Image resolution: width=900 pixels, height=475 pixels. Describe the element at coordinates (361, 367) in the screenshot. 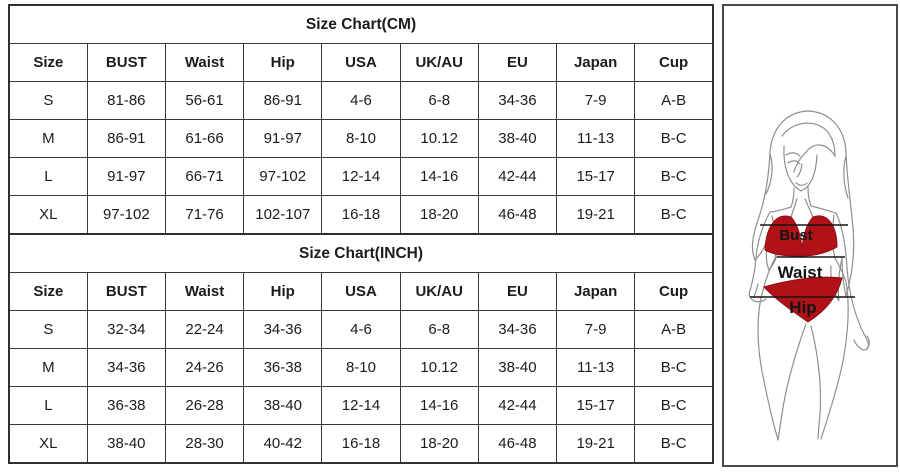

I see `size-row-m: M 34-36 24-26 36-38 8-10 10.12 38-40 11-13 B-C` at that location.